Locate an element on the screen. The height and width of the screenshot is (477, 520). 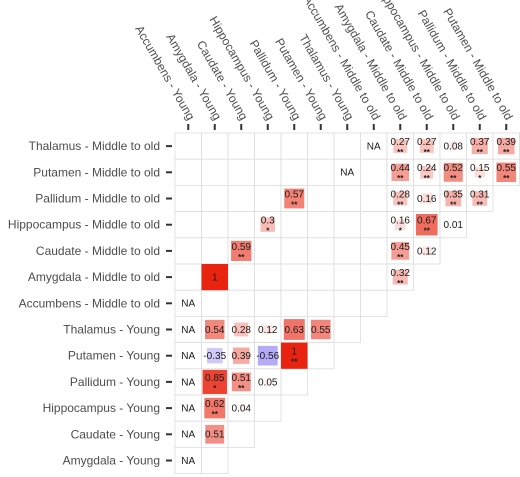
cell-value-label: 0.67 is located at coordinates (427, 221).